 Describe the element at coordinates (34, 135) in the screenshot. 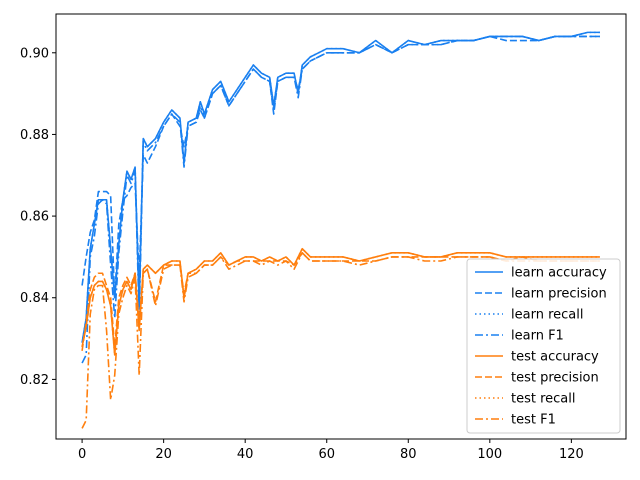

I see `y-tick-label: 0.88` at that location.